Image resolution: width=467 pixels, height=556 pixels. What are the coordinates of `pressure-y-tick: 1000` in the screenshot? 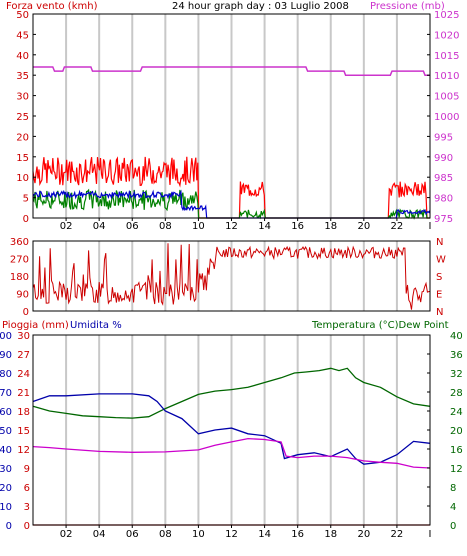 It's located at (446, 117).